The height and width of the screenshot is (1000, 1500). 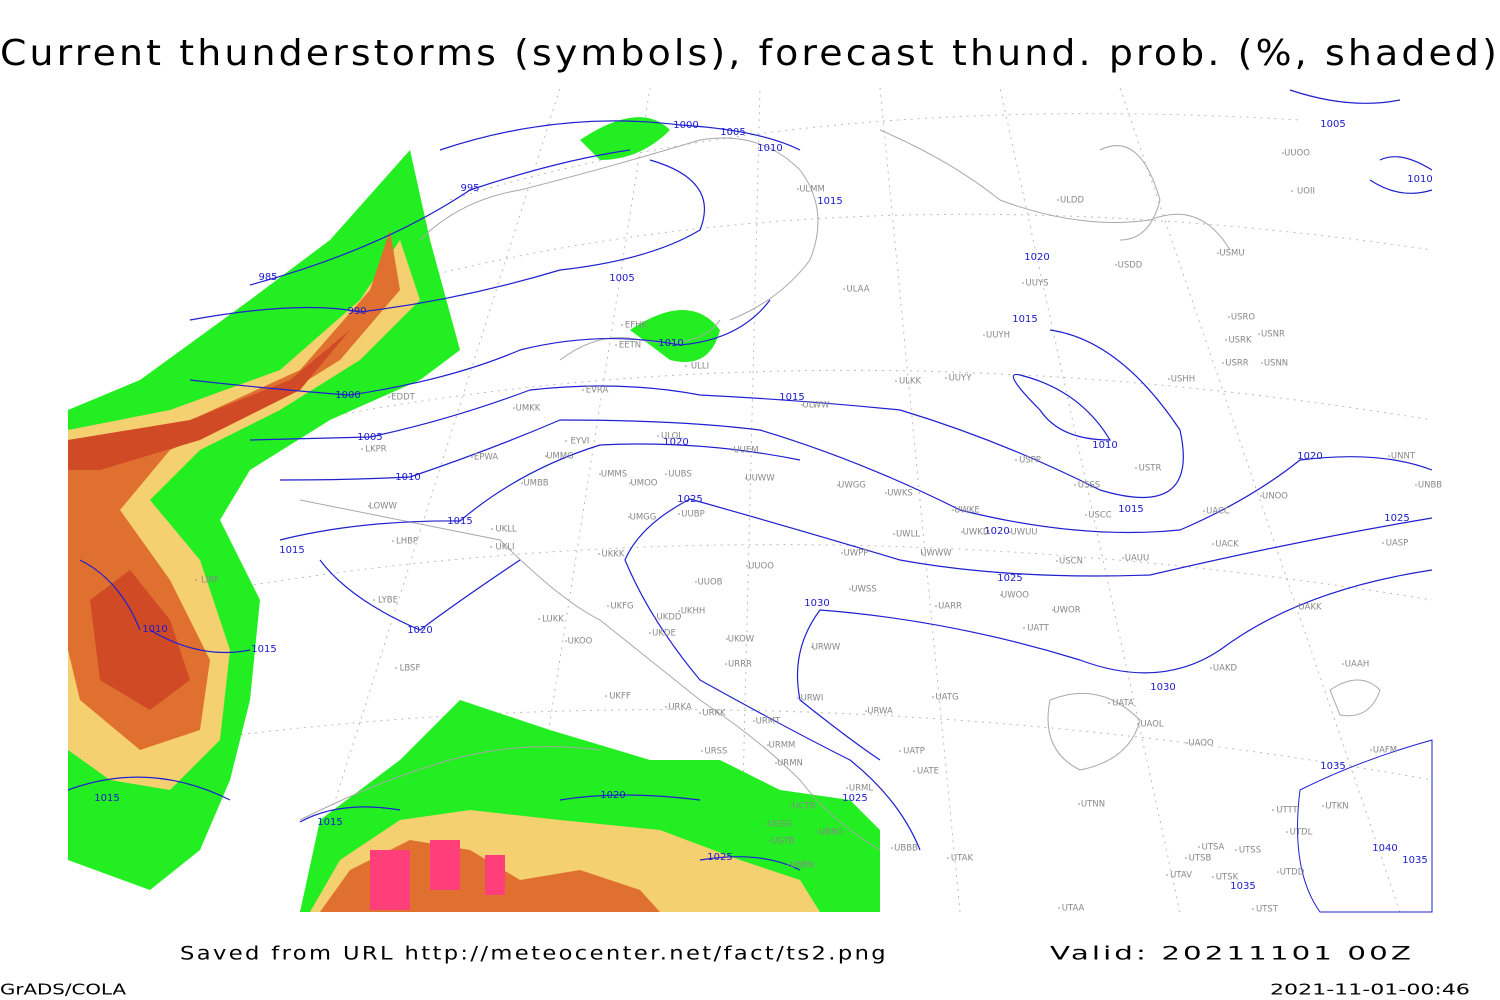 I want to click on station-label: ULLI, so click(x=700, y=367).